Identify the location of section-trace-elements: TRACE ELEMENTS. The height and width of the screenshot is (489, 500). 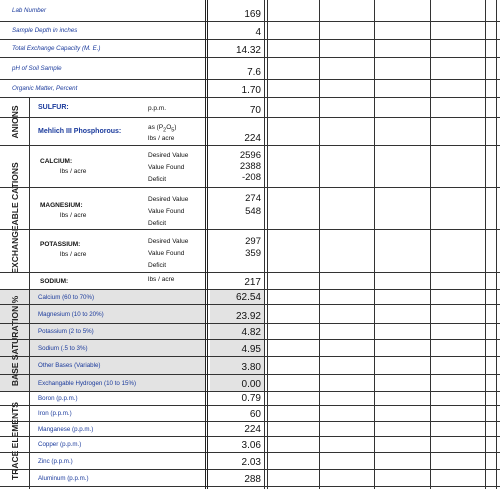
(15, 440).